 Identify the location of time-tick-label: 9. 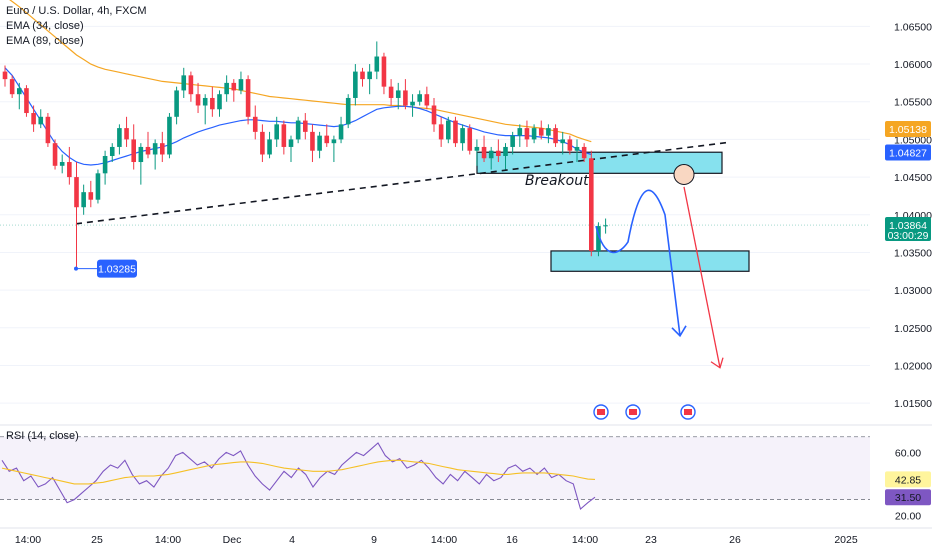
(374, 540).